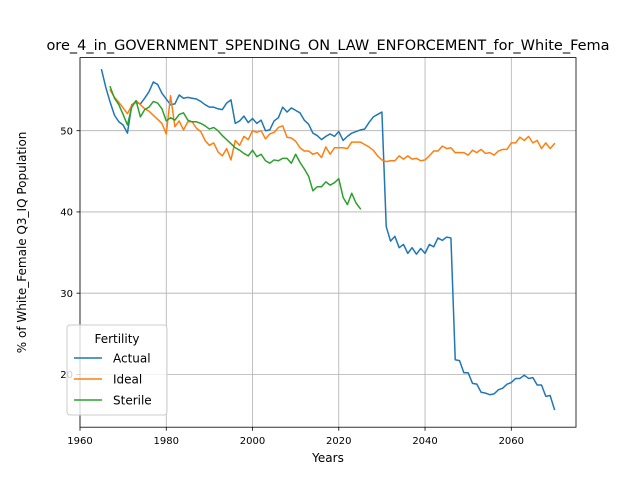 The height and width of the screenshot is (480, 640). I want to click on legend-label-ideal: Ideal, so click(127, 379).